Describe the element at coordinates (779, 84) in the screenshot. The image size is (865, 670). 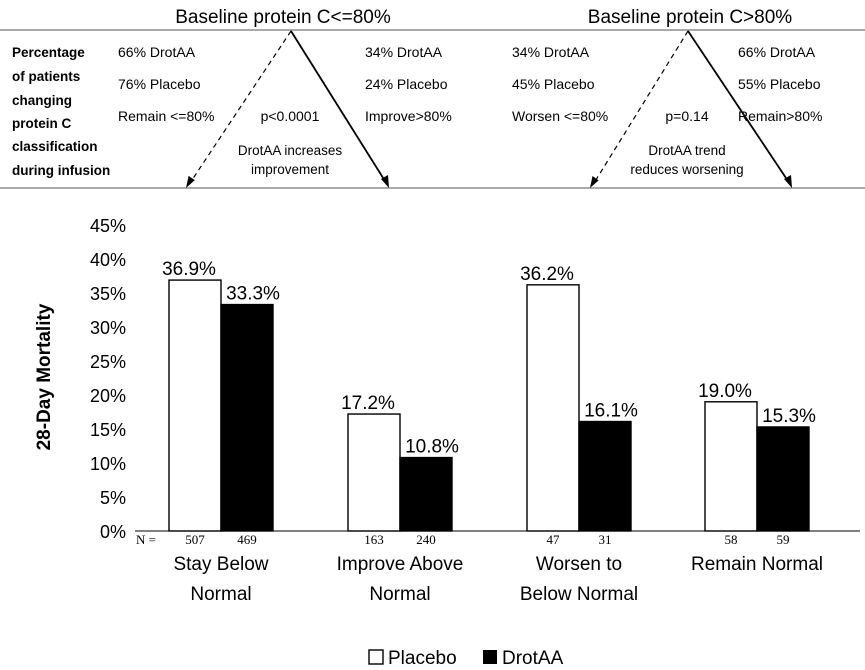
I see `right-branch-b-line-2: 55% Placebo` at that location.